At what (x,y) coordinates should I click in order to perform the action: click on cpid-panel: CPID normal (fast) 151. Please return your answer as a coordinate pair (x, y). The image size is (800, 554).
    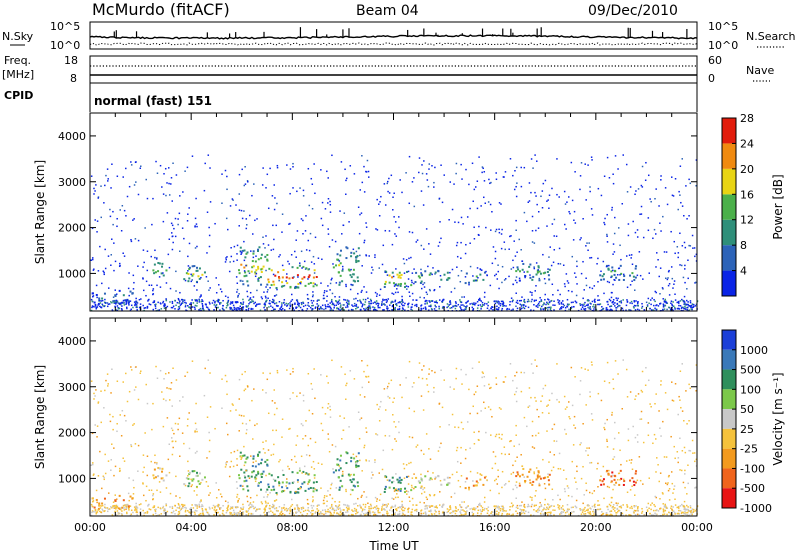
    Looking at the image, I should click on (351, 97).